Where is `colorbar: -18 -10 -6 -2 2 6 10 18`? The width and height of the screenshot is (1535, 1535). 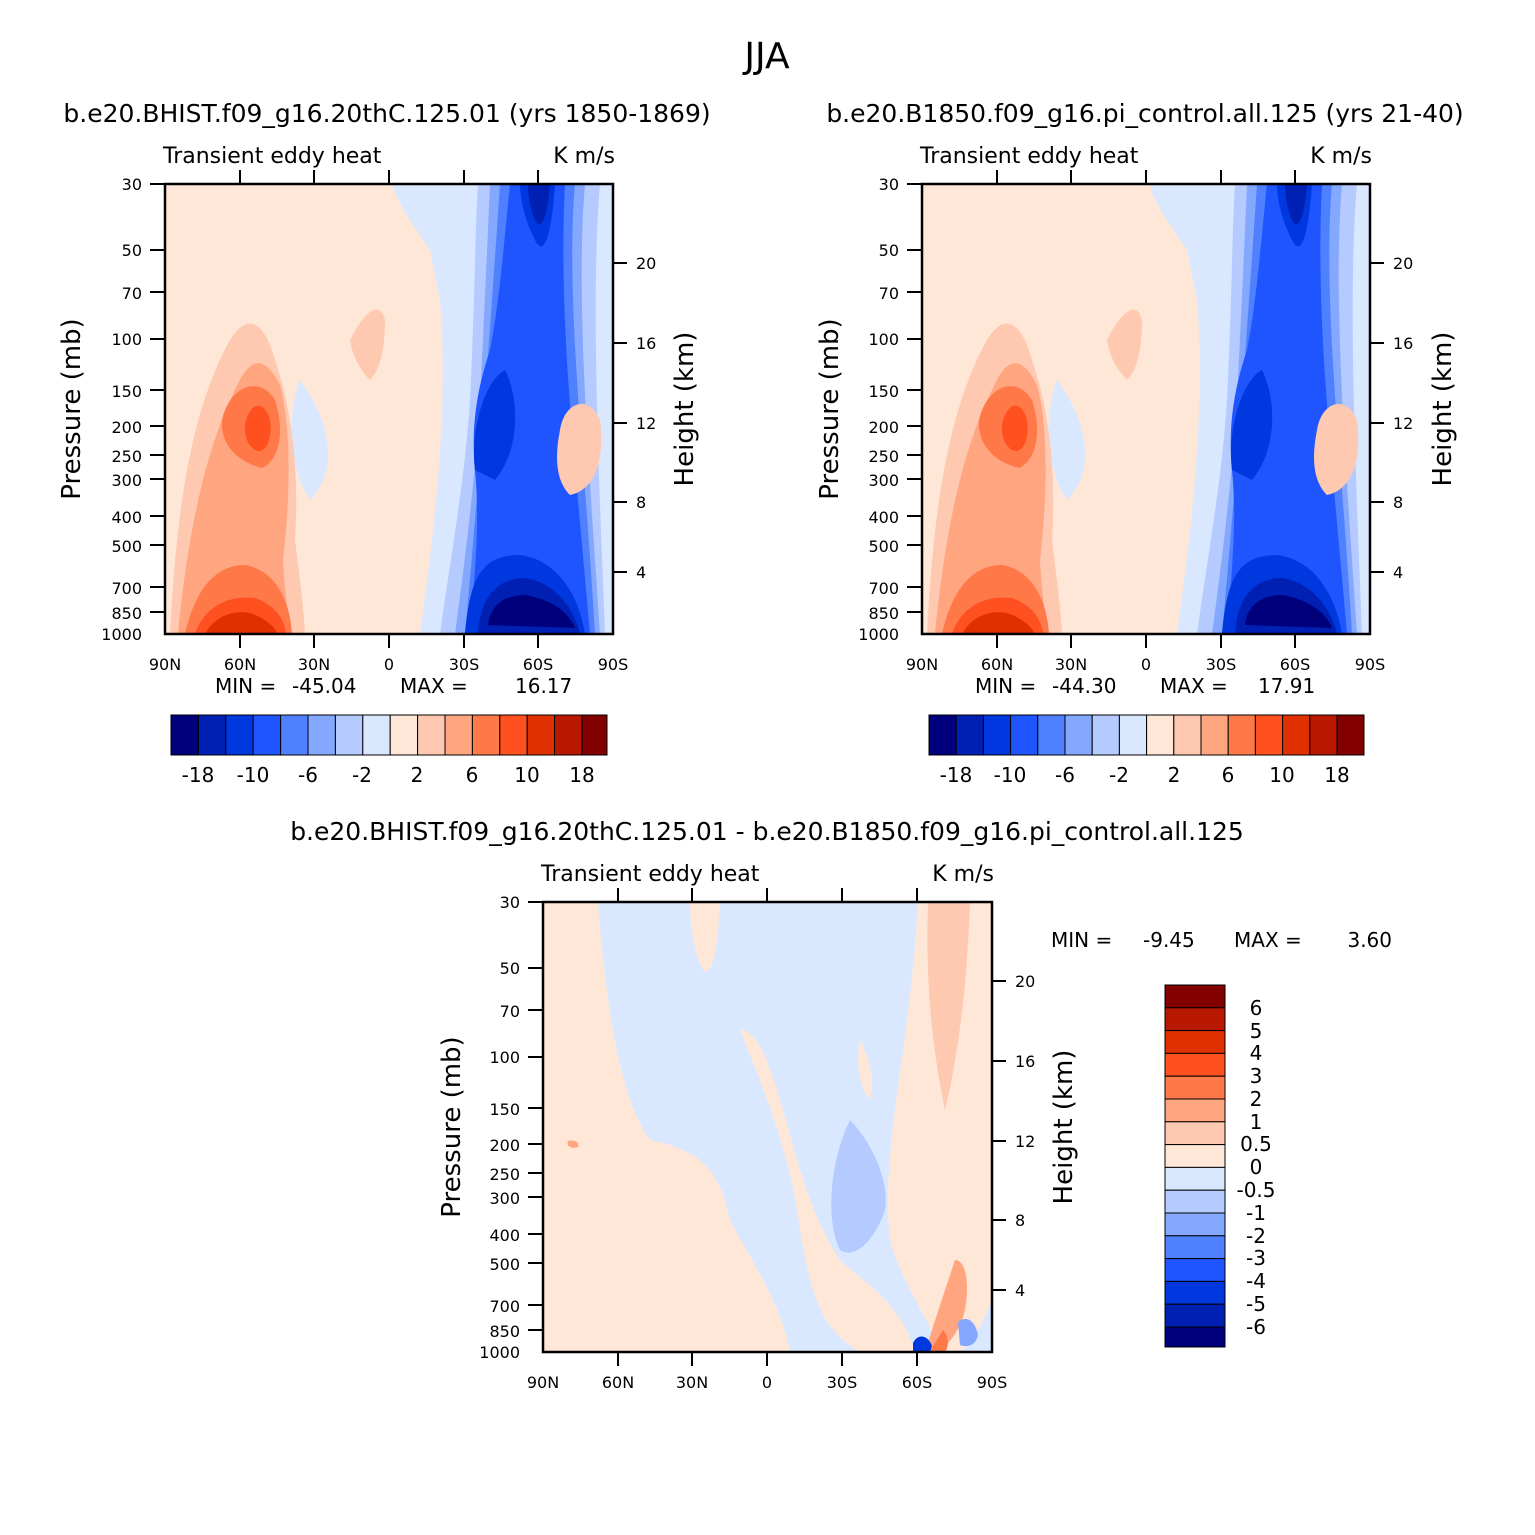
colorbar: -18 -10 -6 -2 2 6 10 18 is located at coordinates (389, 750).